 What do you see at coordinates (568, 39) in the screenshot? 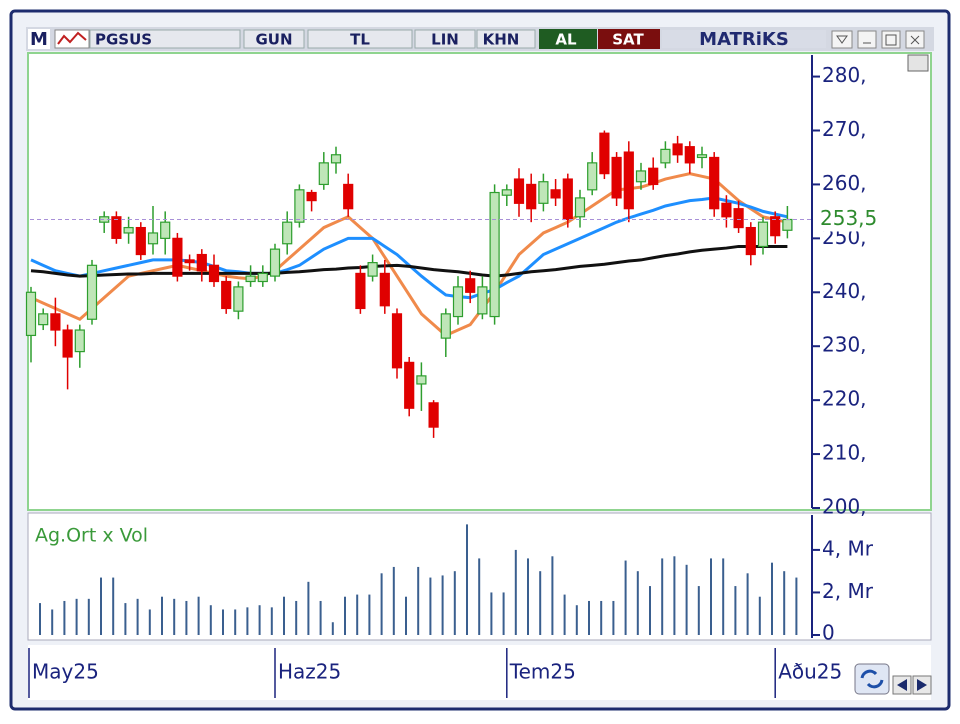
I see `buy-button` at bounding box center [568, 39].